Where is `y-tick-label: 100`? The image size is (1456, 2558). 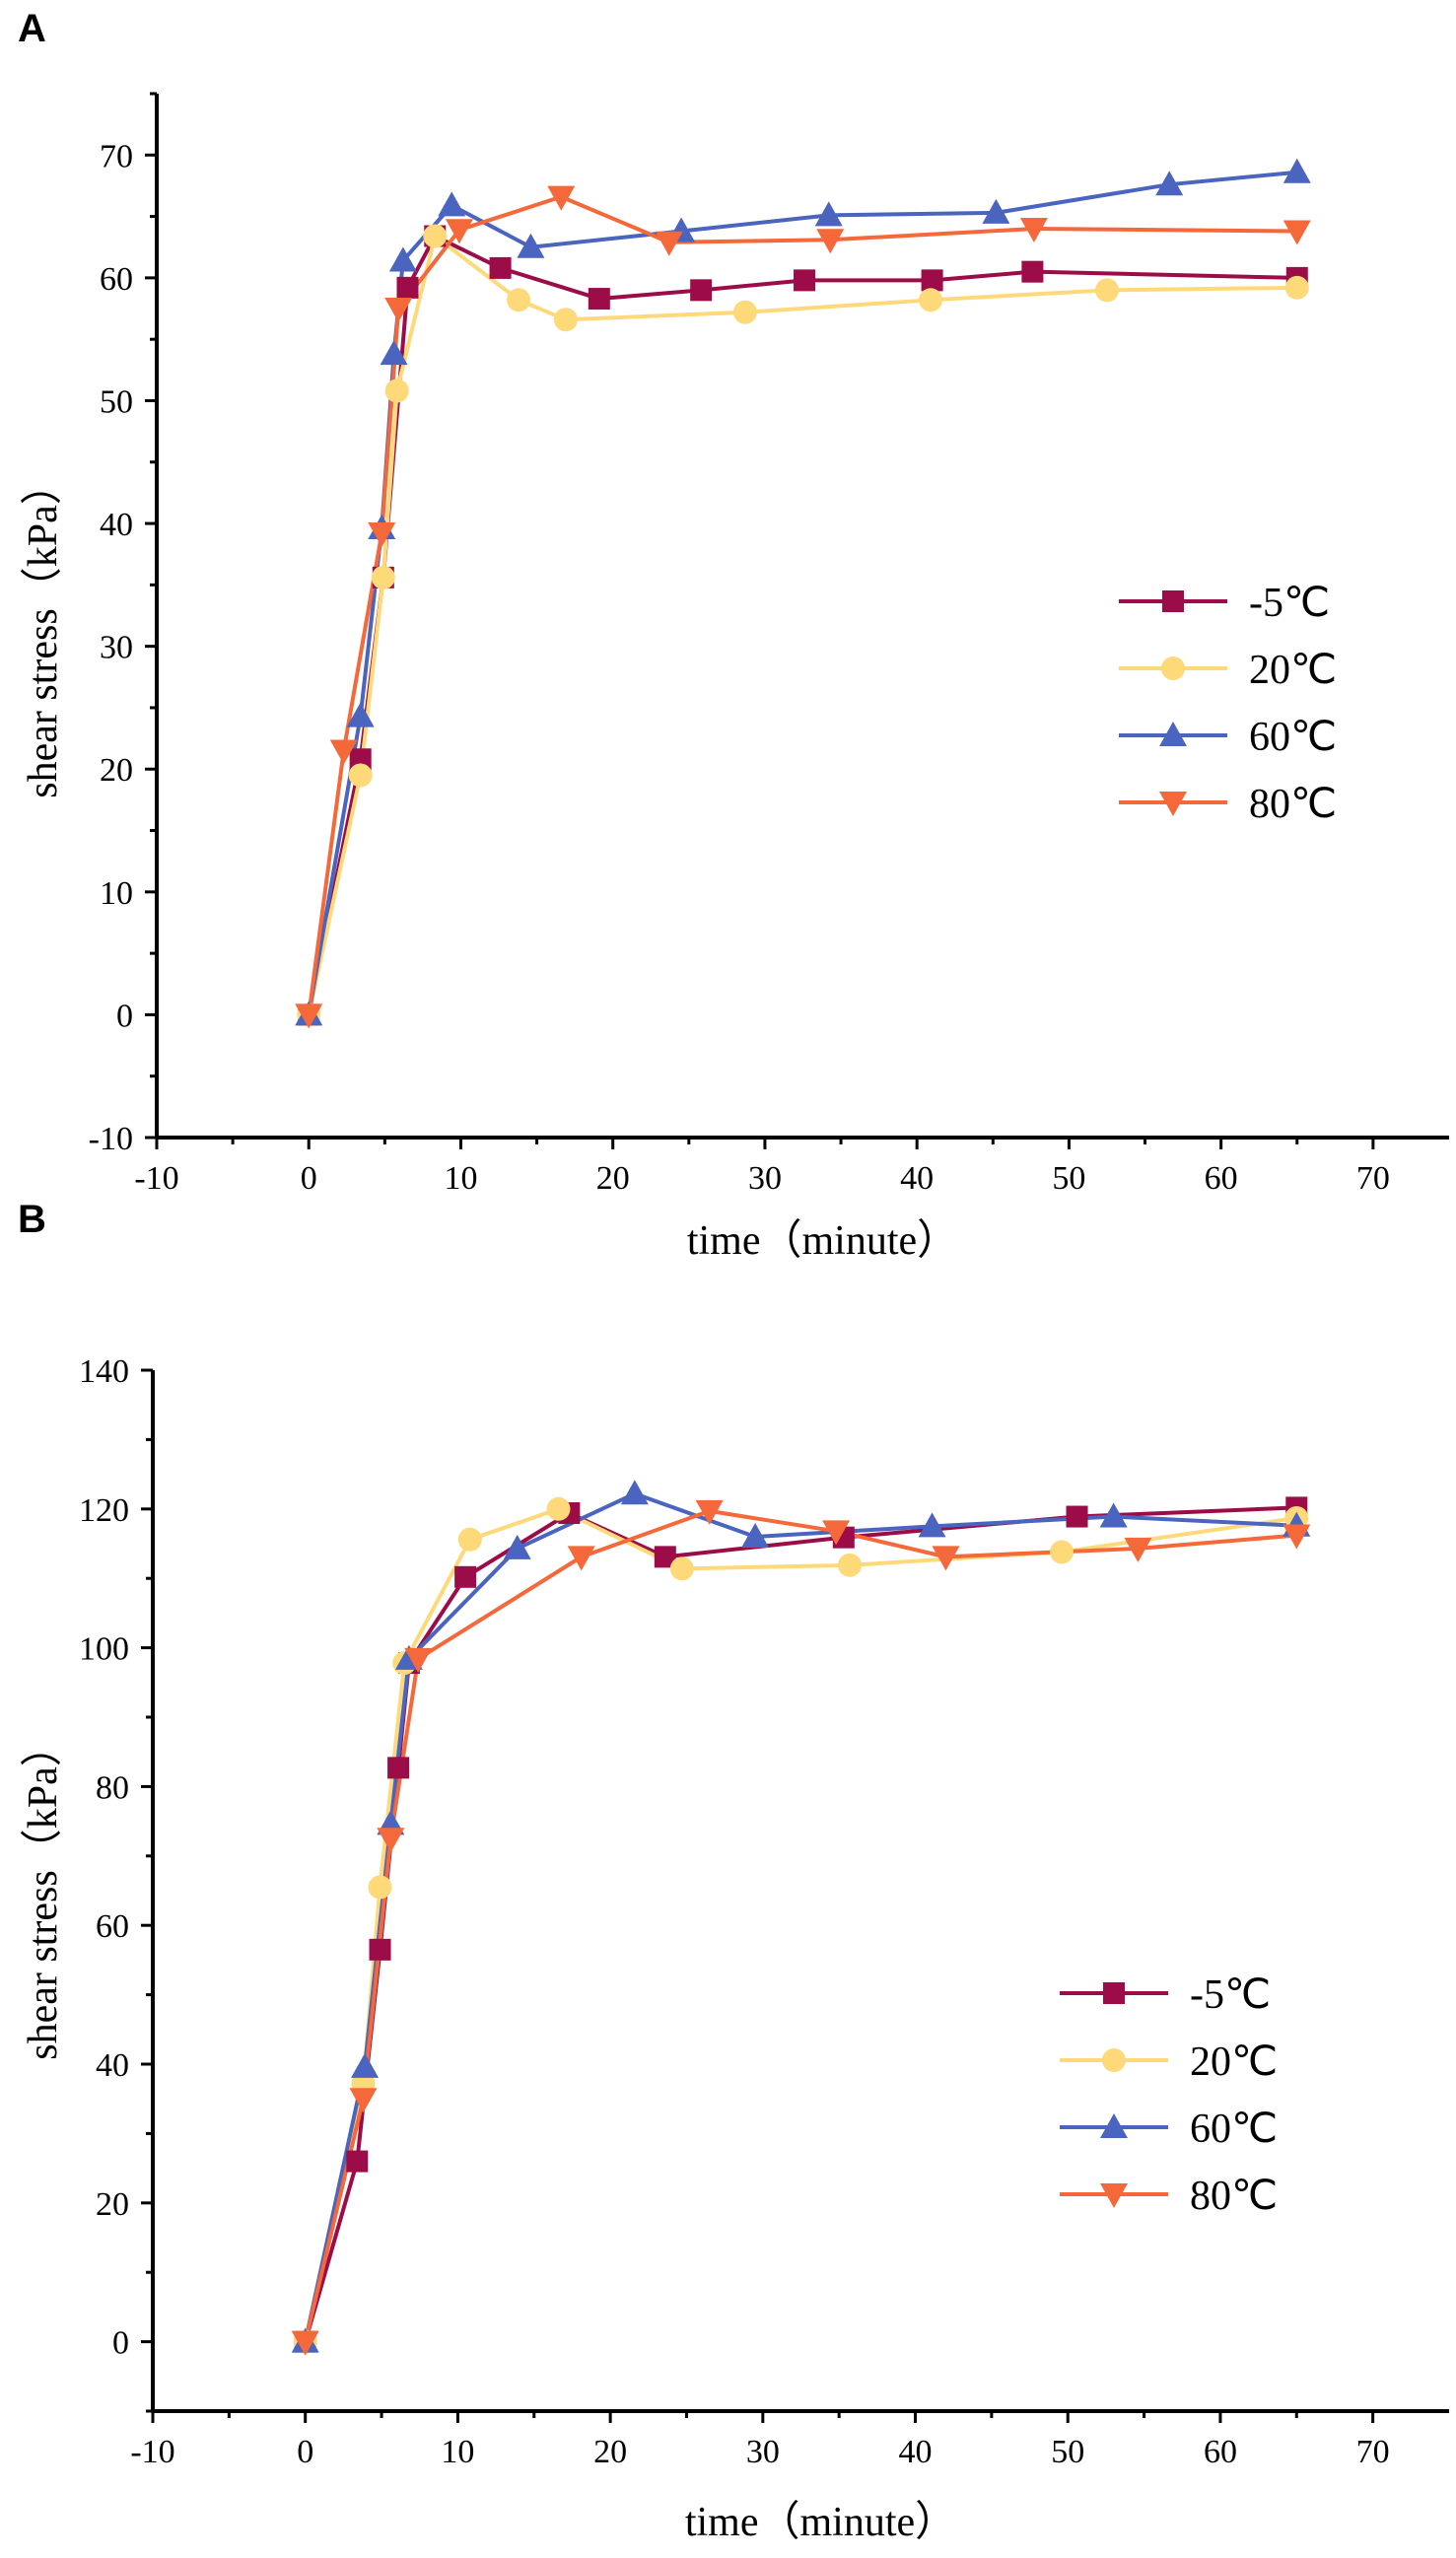 y-tick-label: 100 is located at coordinates (104, 1649).